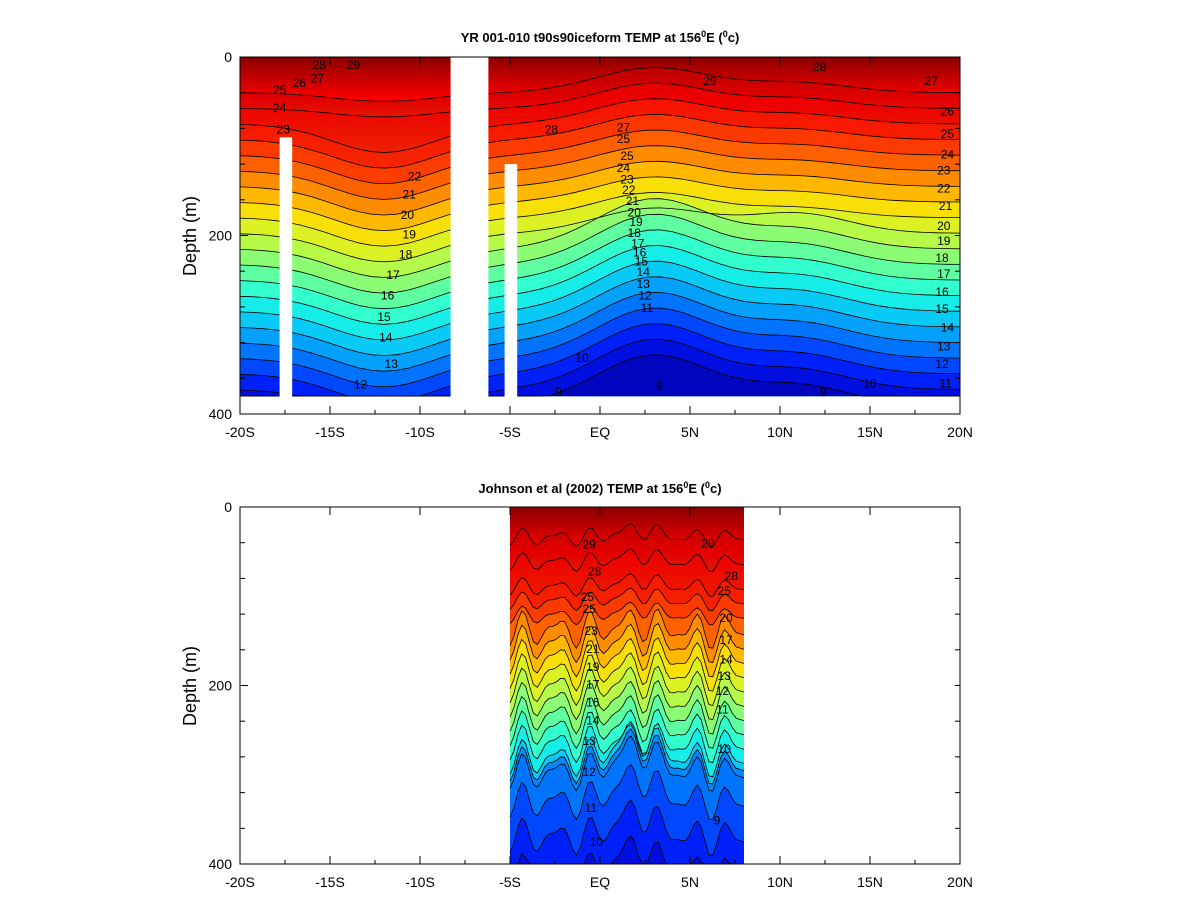 The height and width of the screenshot is (900, 1200). What do you see at coordinates (593, 685) in the screenshot?
I see `contour-label: 17` at bounding box center [593, 685].